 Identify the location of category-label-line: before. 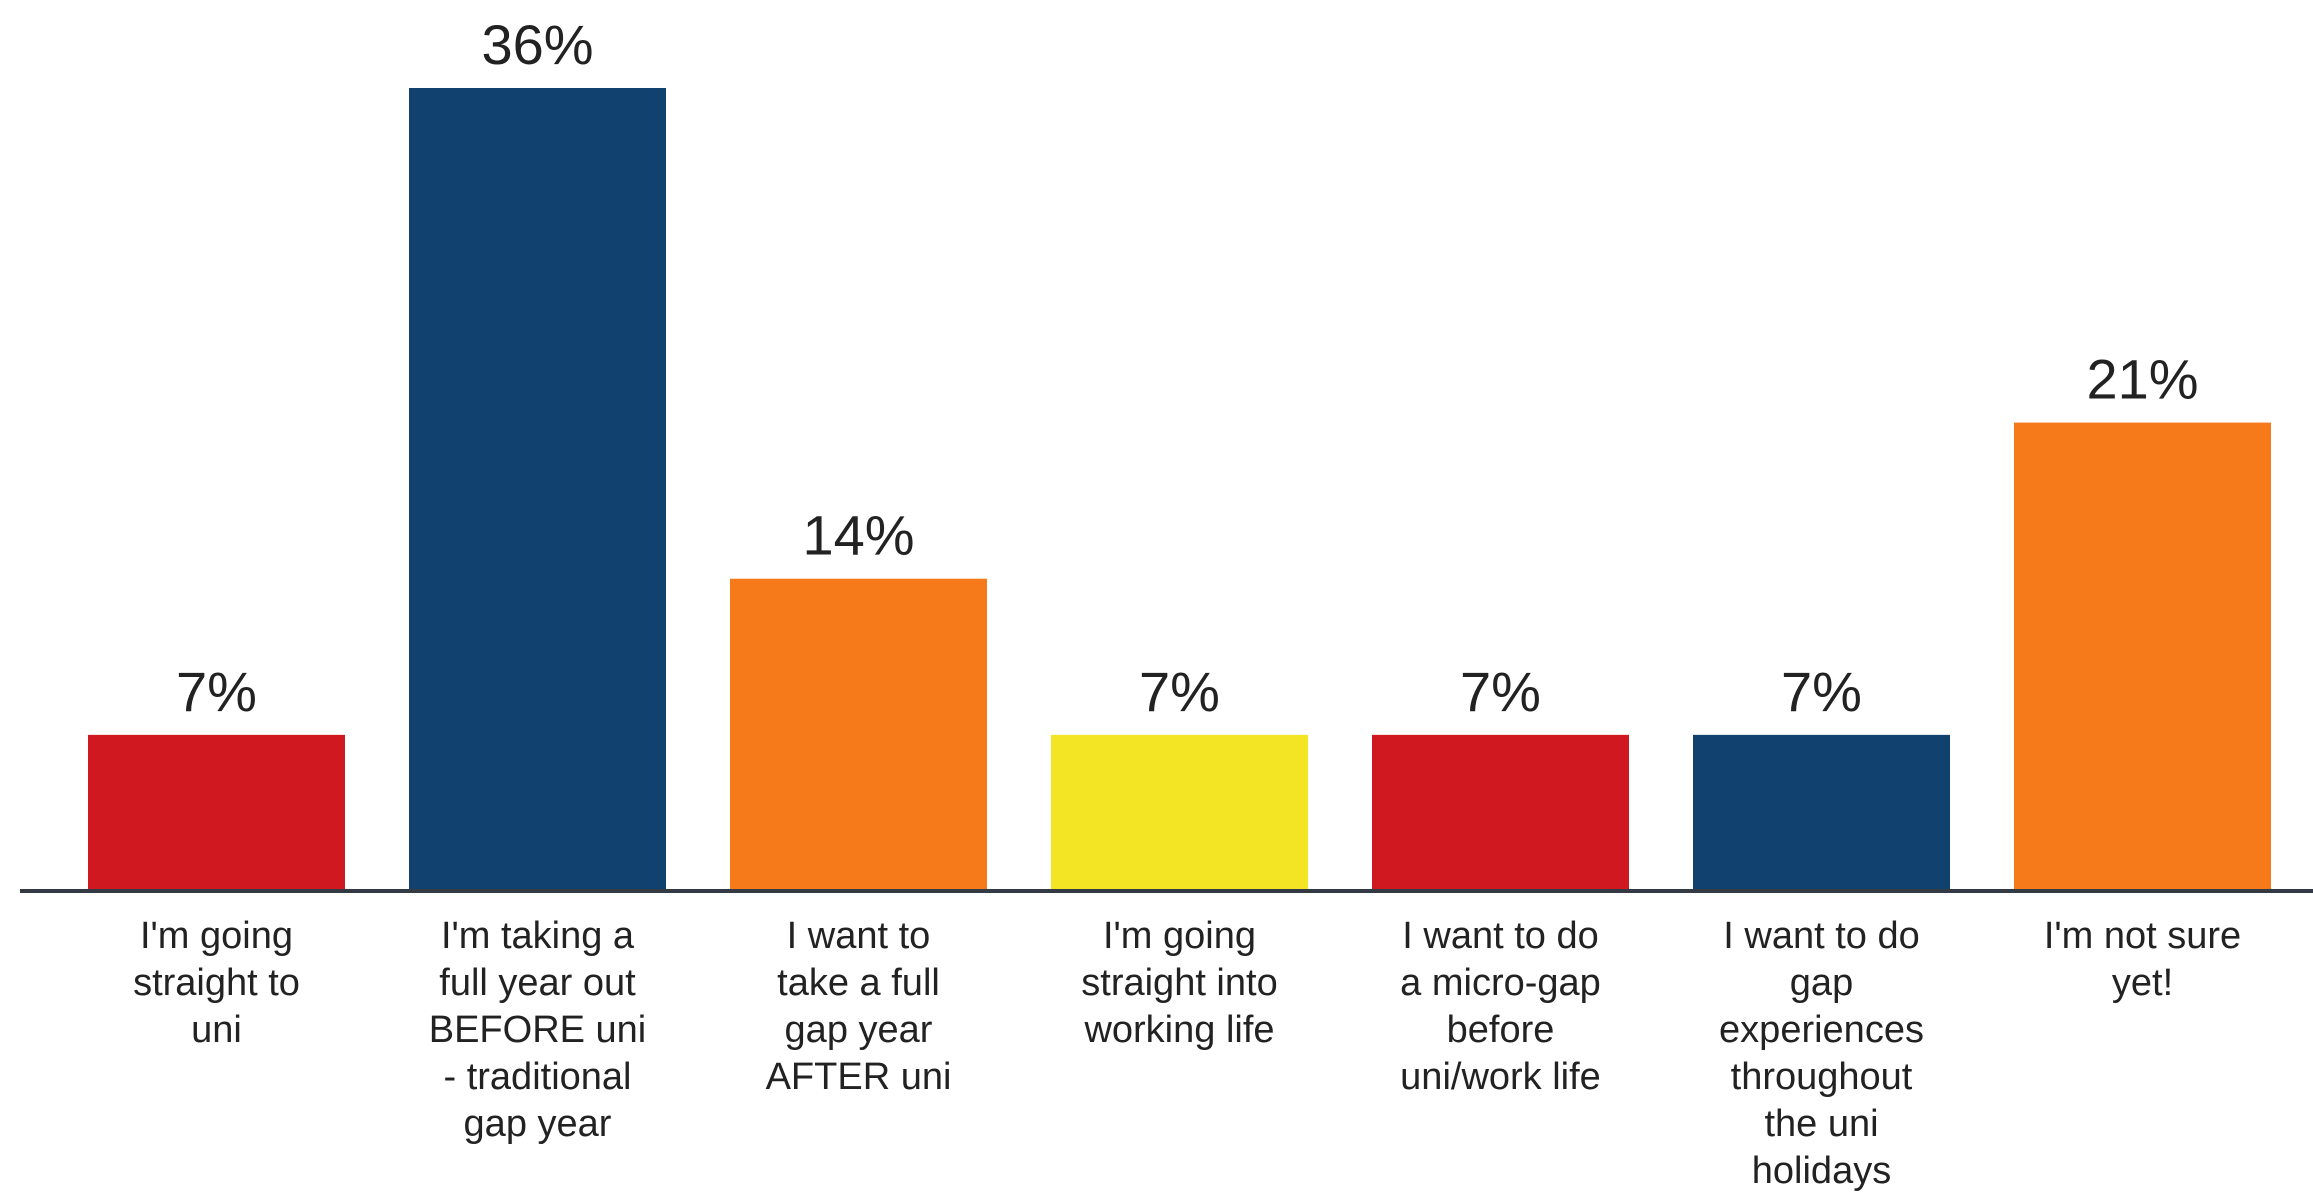
(1501, 1030).